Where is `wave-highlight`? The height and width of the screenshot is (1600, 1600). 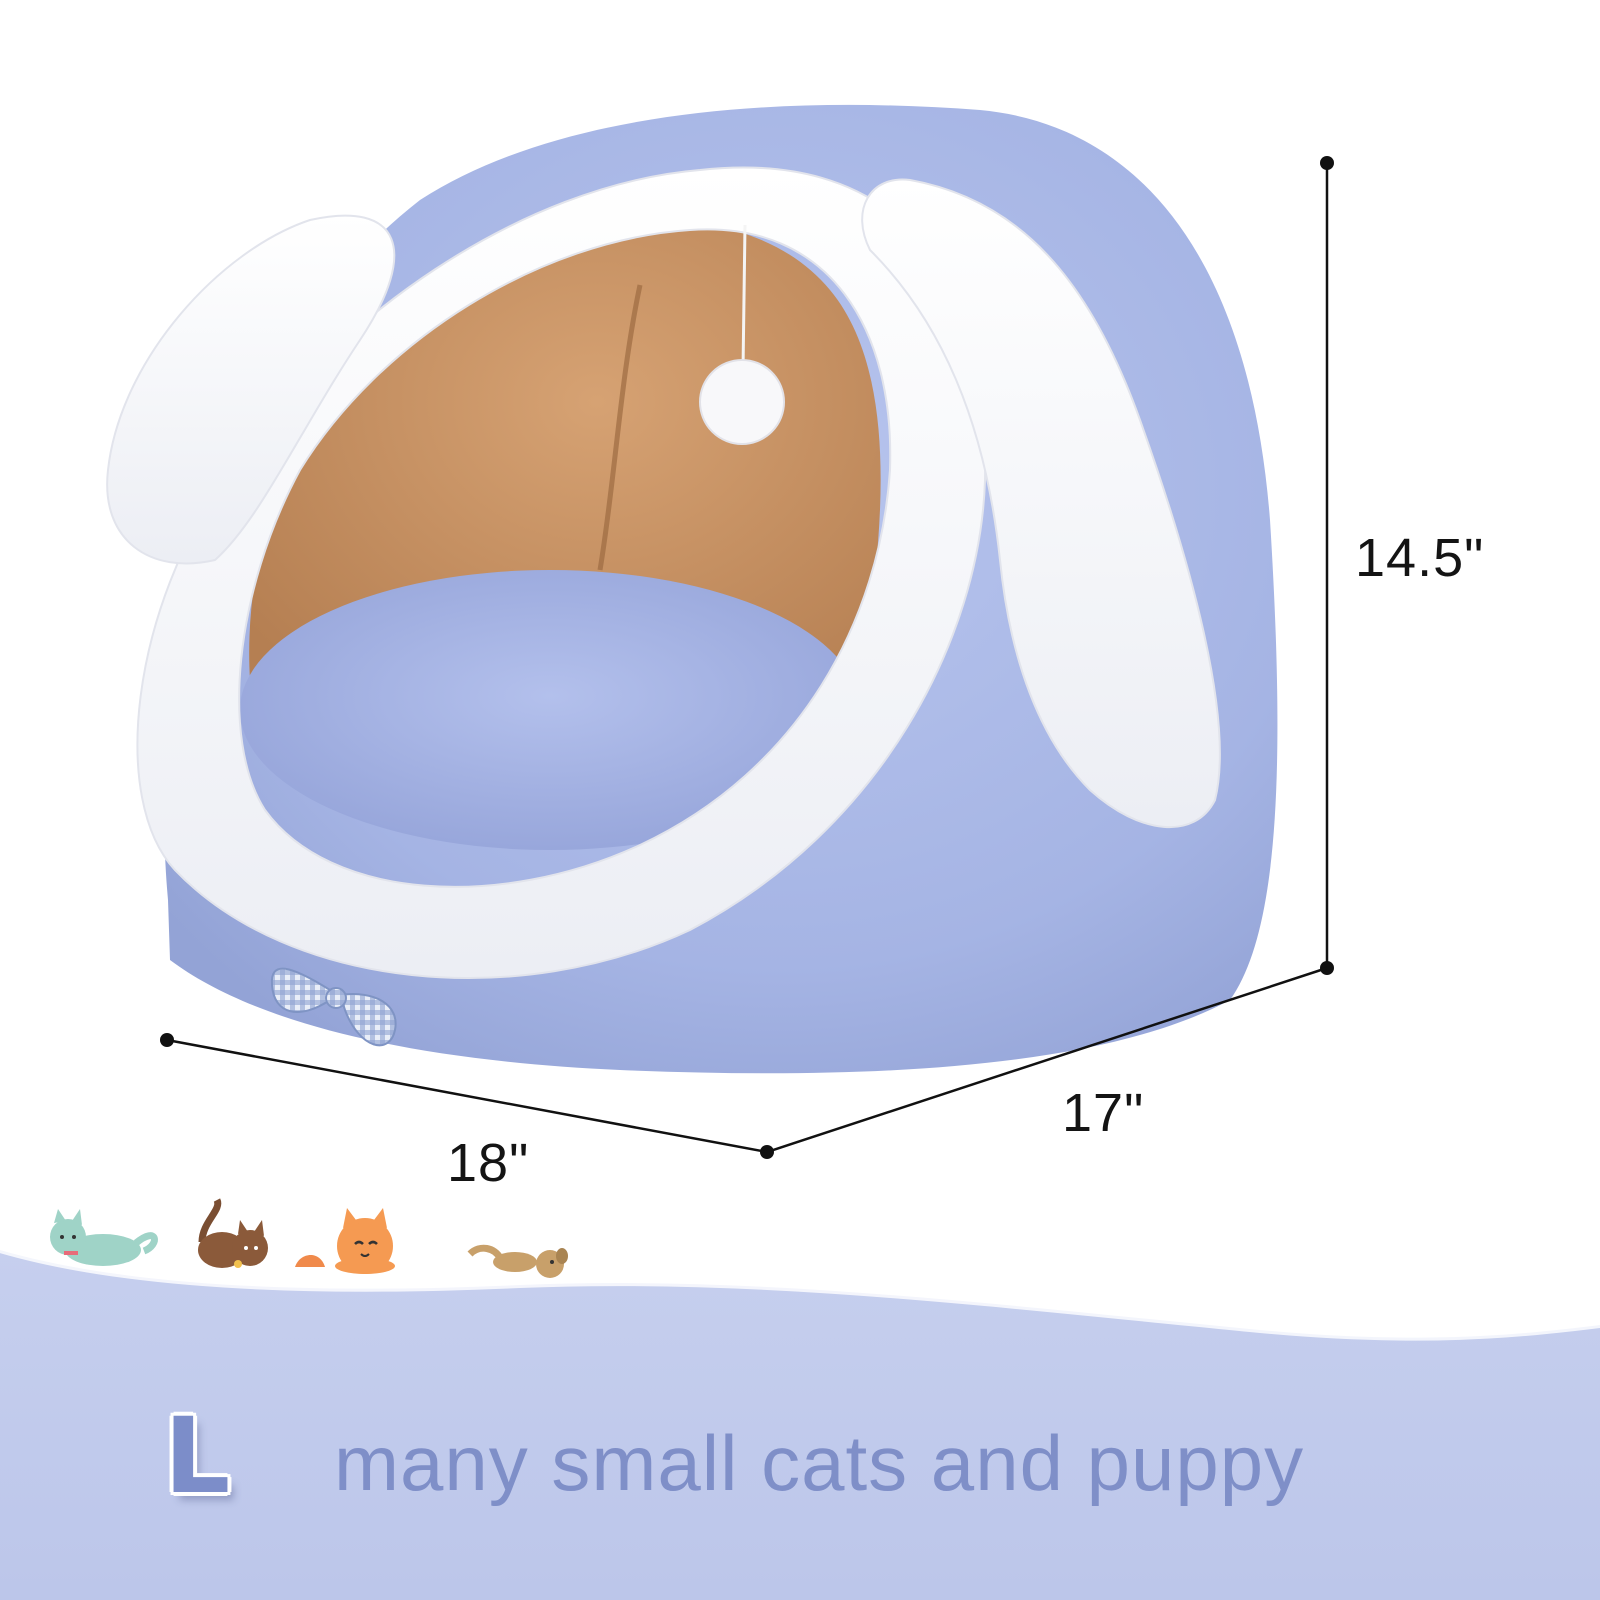
wave-highlight is located at coordinates (800, 1294).